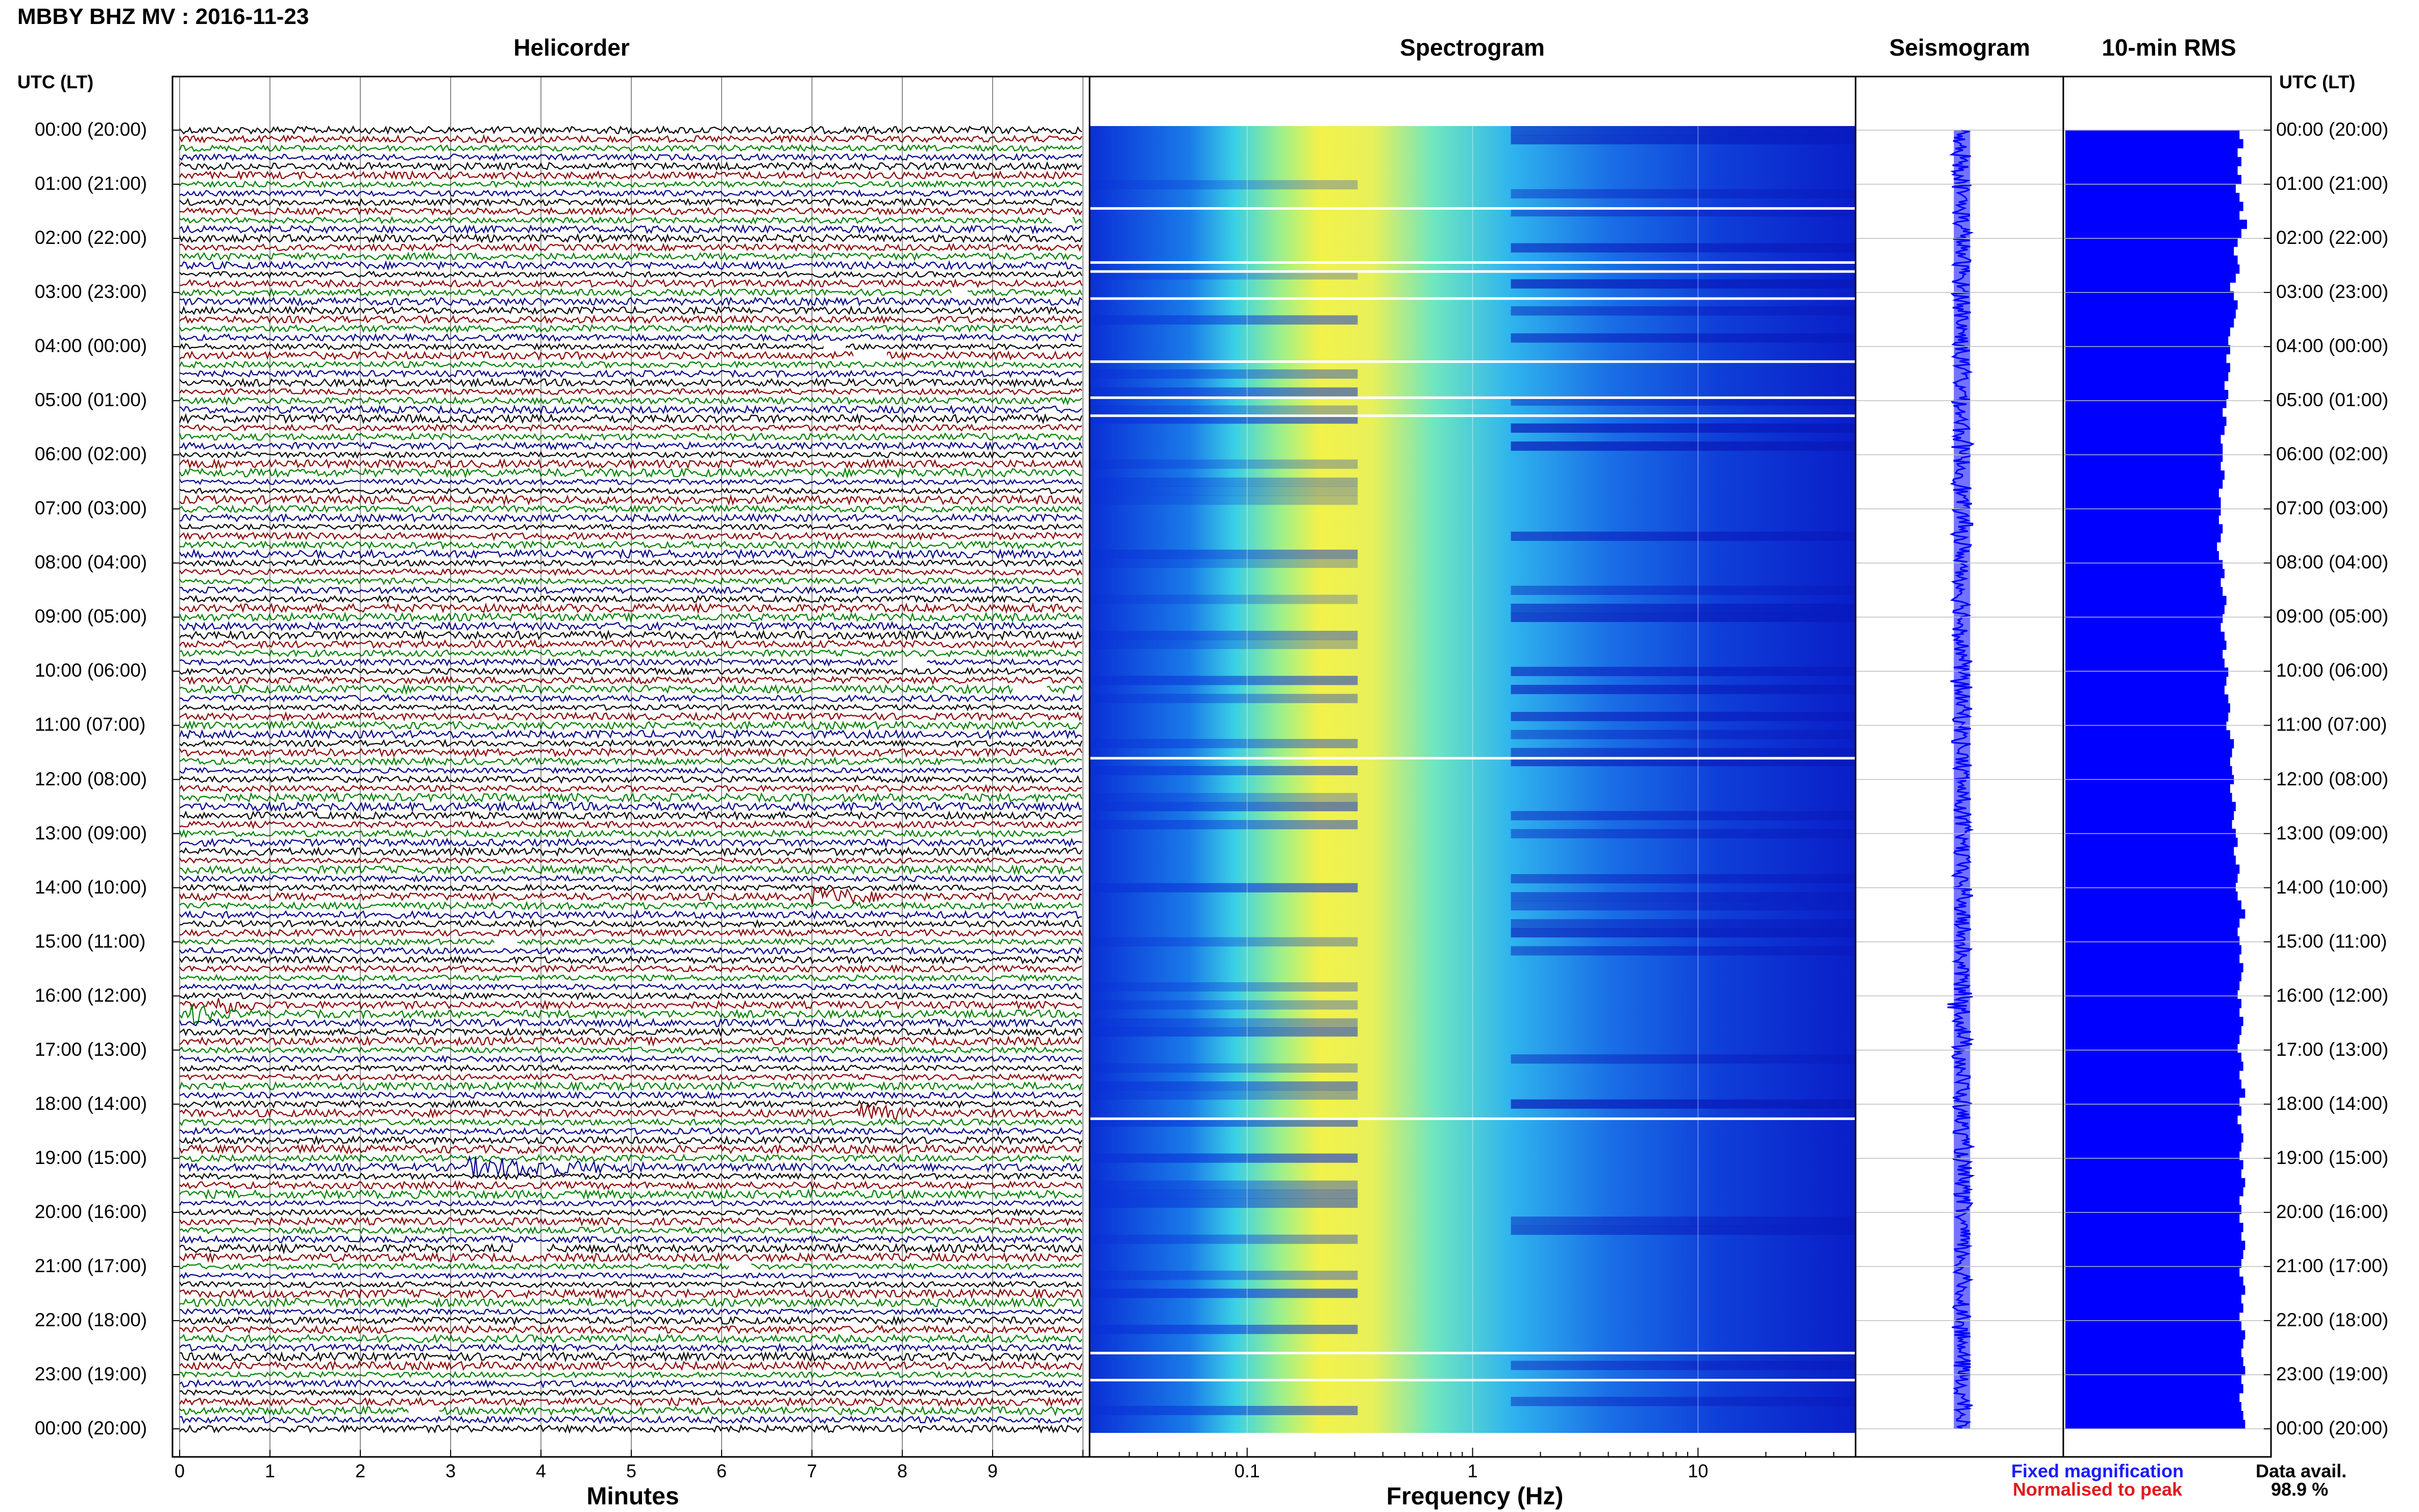 This screenshot has height=1512, width=2419. Describe the element at coordinates (91, 1211) in the screenshot. I see `time-label-left: 20:00 (16:00)` at that location.